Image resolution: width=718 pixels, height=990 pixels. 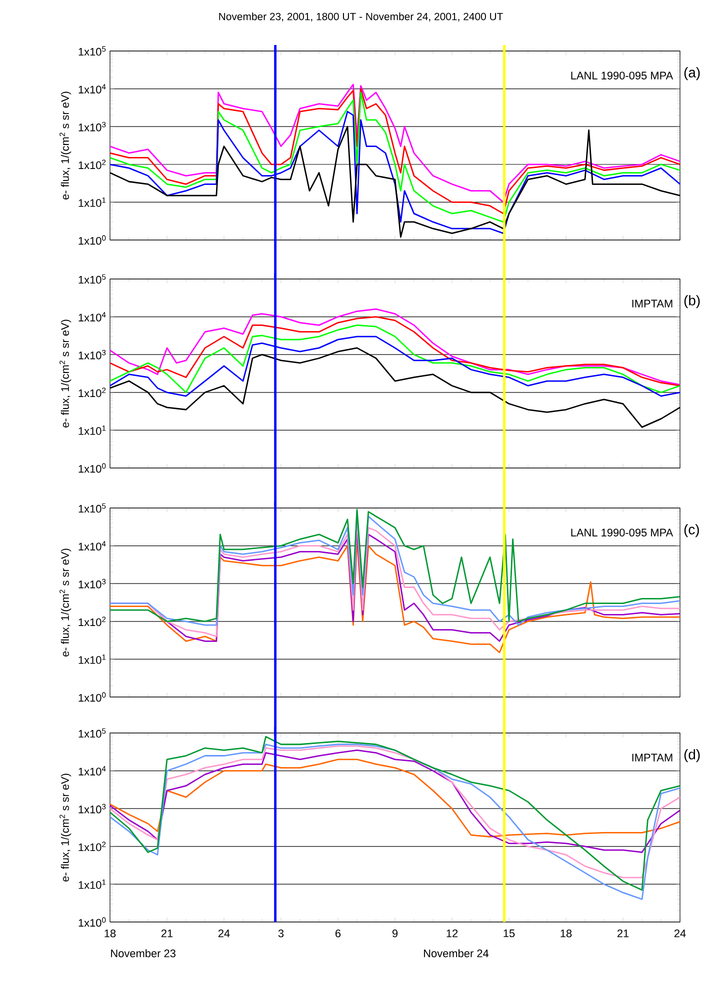 I want to click on x-tick-label: 12, so click(x=452, y=934).